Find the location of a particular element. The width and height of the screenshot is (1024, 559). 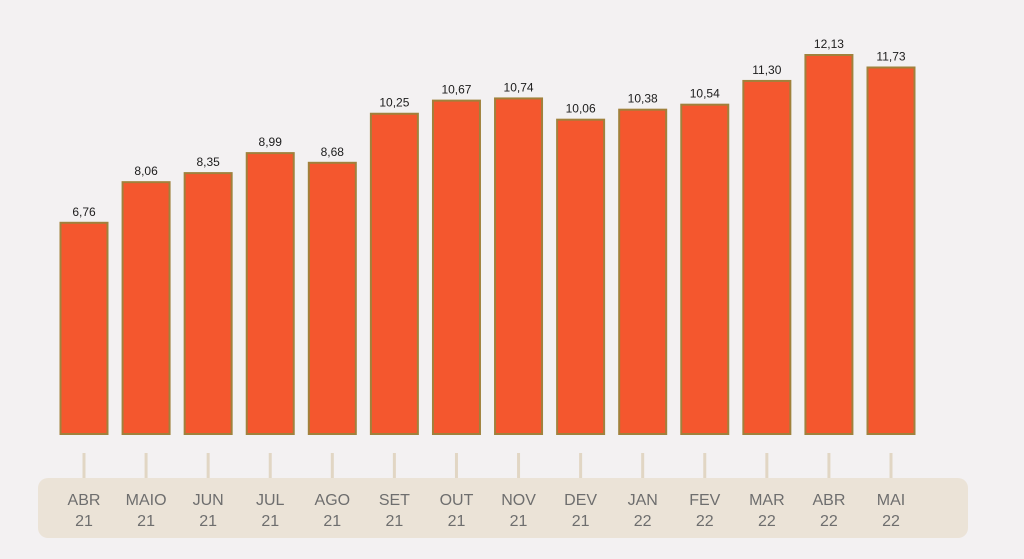

data-label: 10,74 is located at coordinates (519, 87).